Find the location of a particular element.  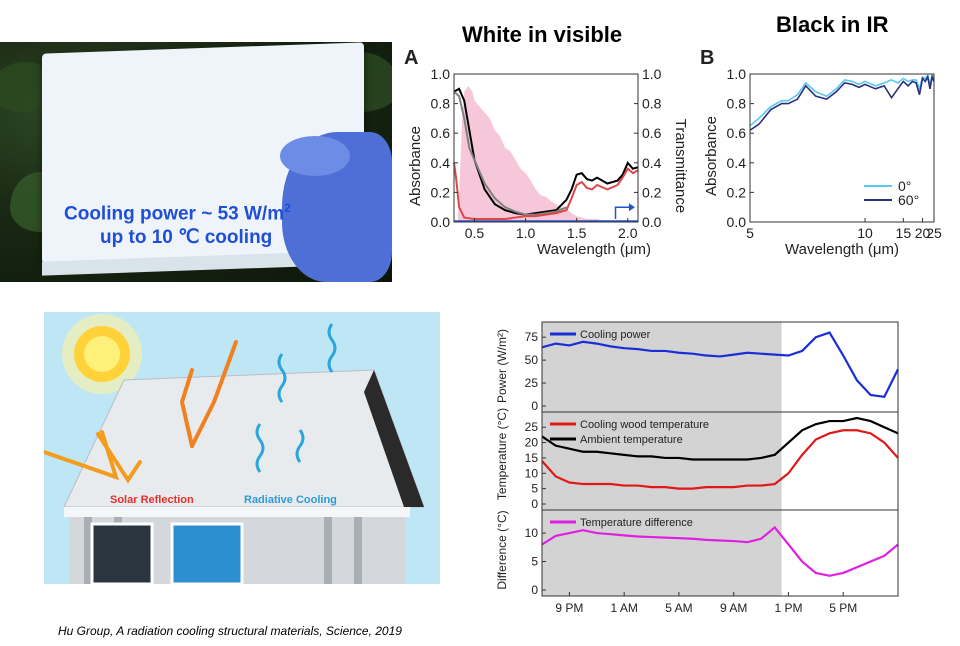

panel-b-ytick-label: 0.6 is located at coordinates (737, 133).